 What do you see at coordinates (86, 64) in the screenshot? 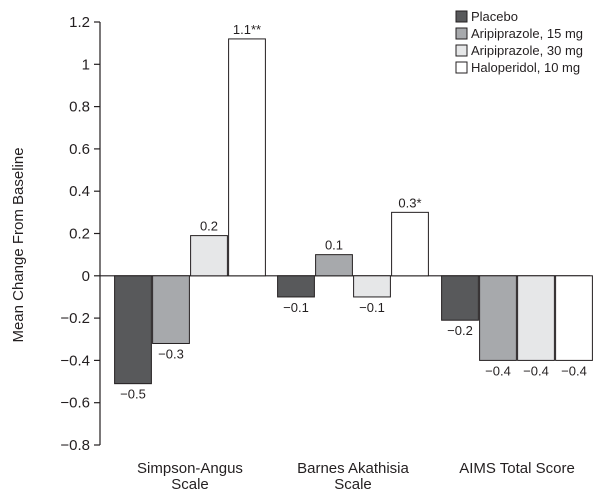
I see `y-tick-label: 1` at bounding box center [86, 64].